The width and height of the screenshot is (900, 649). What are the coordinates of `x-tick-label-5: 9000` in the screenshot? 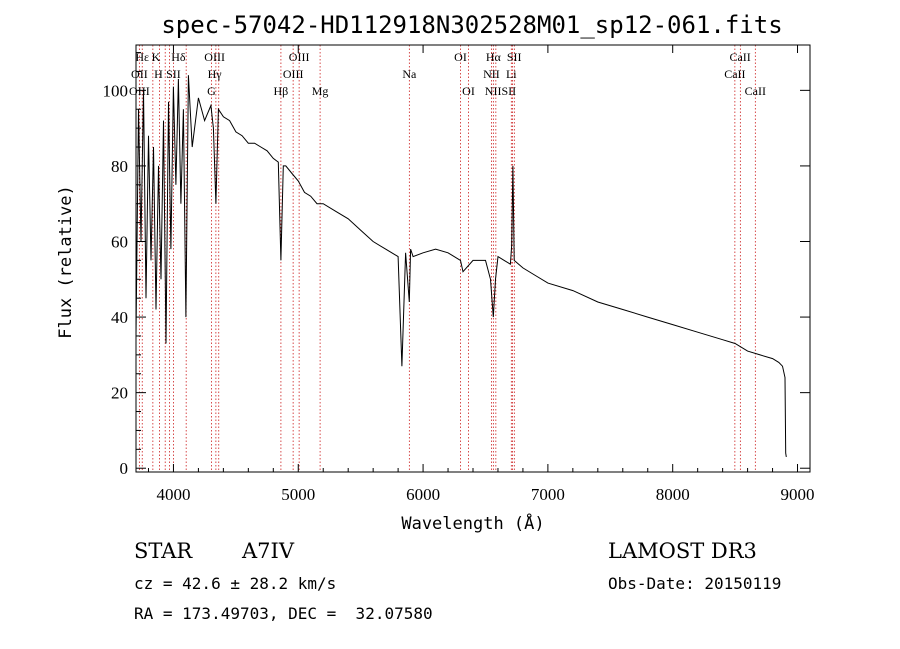 It's located at (798, 494).